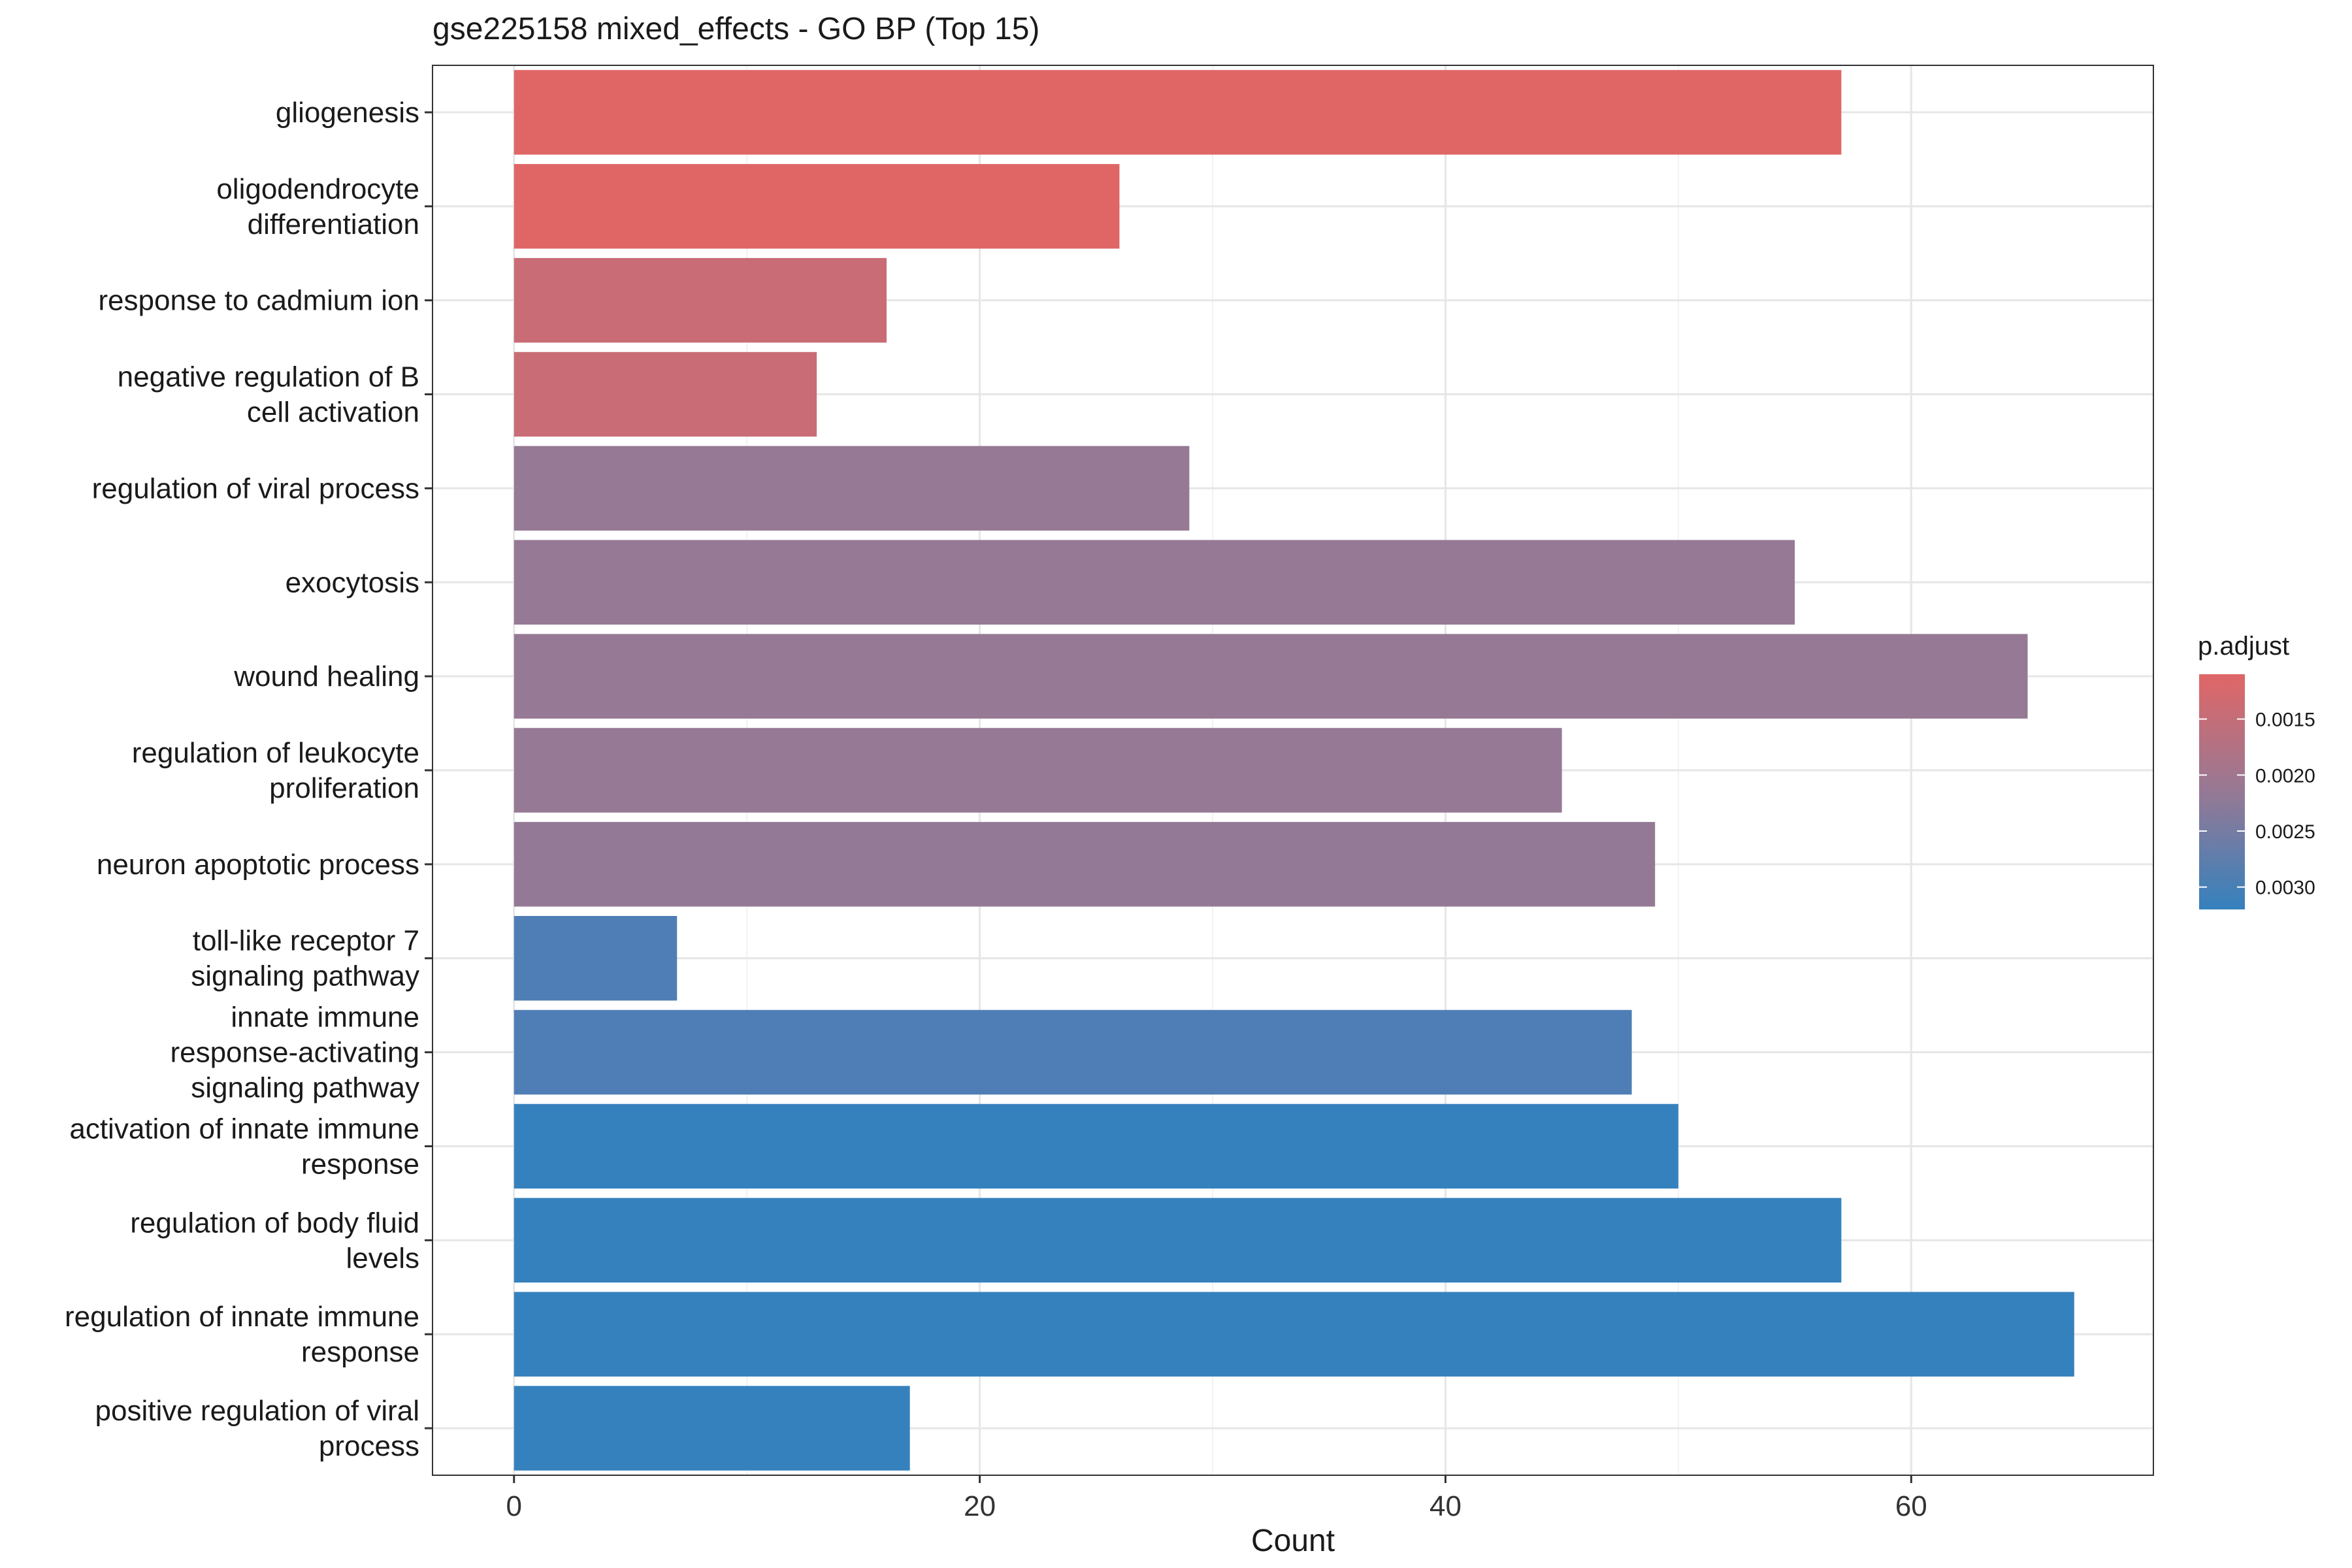 This screenshot has height=1568, width=2352. Describe the element at coordinates (2243, 646) in the screenshot. I see `legend-title: p.adjust` at that location.